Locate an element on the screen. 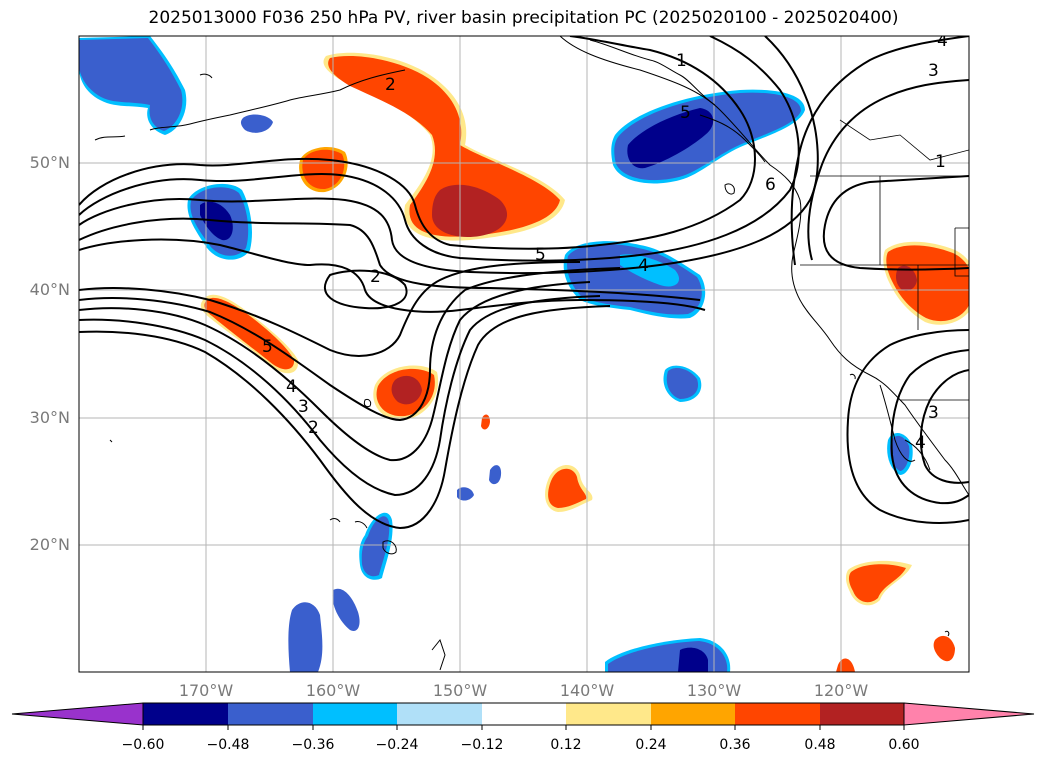  colorbar-tick-label: 0.12 is located at coordinates (566, 745).